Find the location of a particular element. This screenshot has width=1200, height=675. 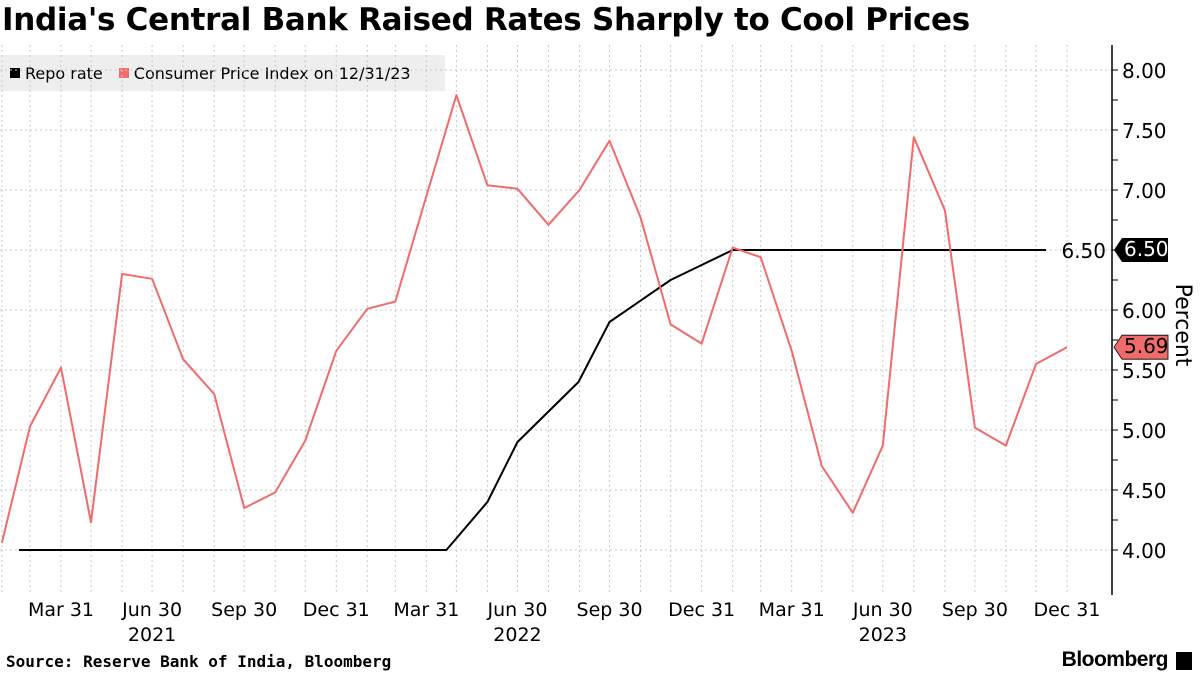

bloomberg-logo: Bloomberg is located at coordinates (1115, 659).